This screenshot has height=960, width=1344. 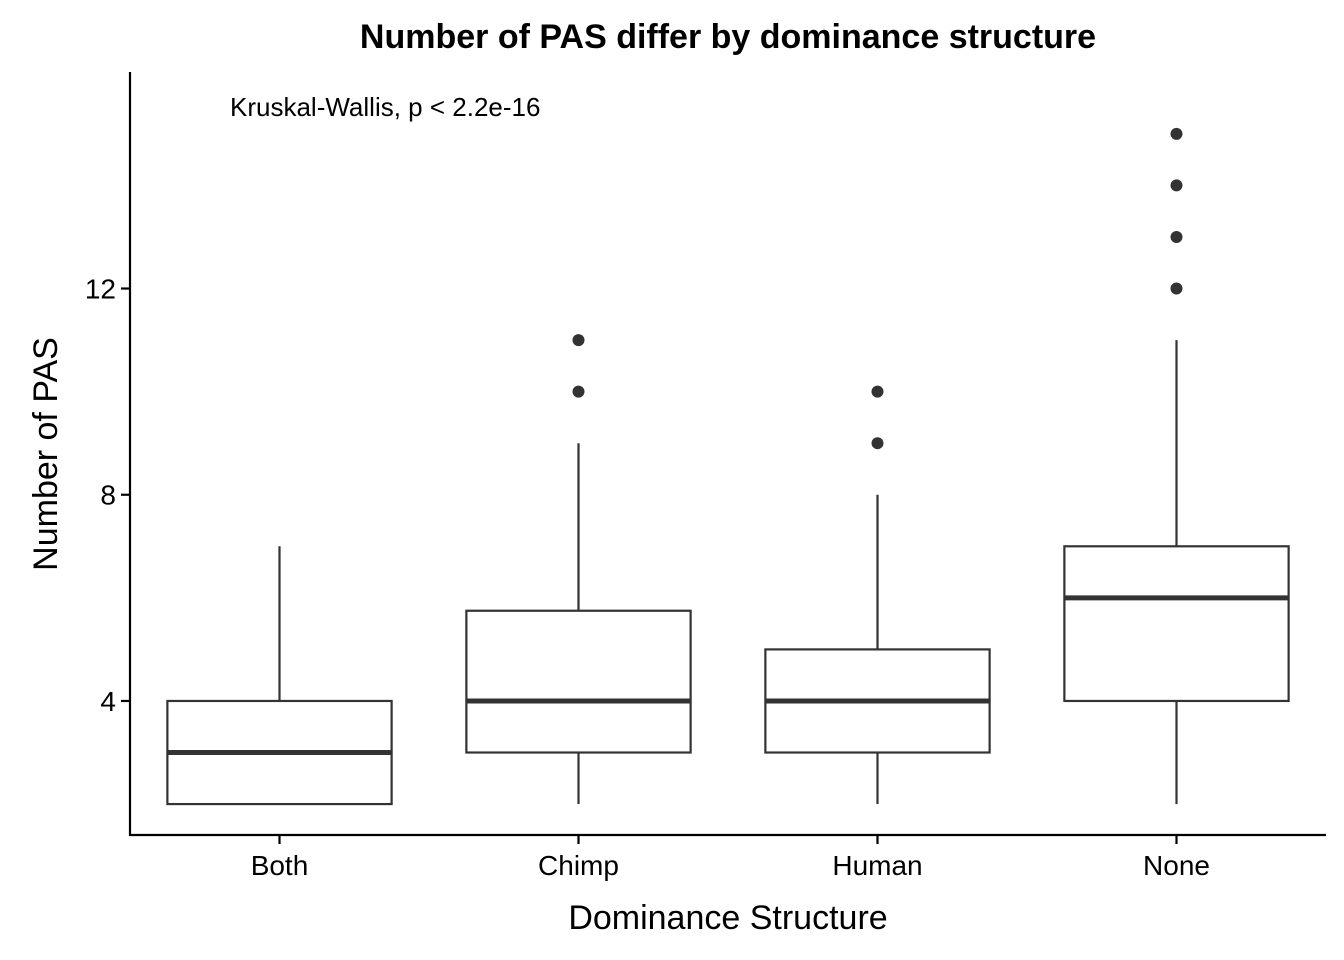 What do you see at coordinates (100, 289) in the screenshot?
I see `y-tick-label: 12` at bounding box center [100, 289].